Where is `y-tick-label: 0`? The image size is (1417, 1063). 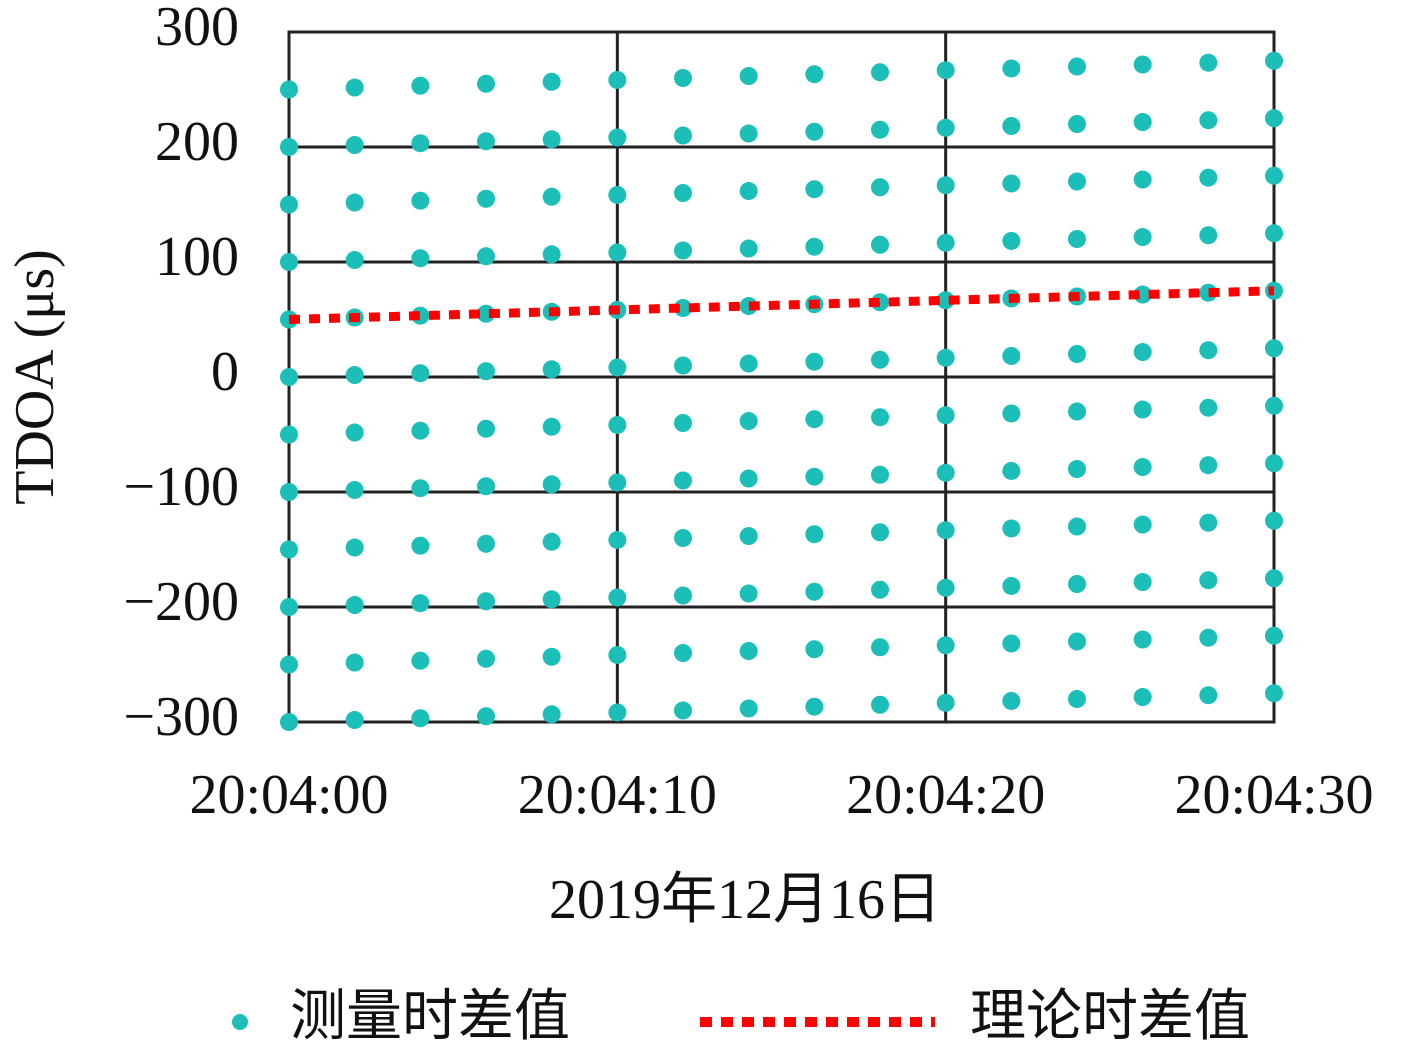 y-tick-label: 0 is located at coordinates (225, 372).